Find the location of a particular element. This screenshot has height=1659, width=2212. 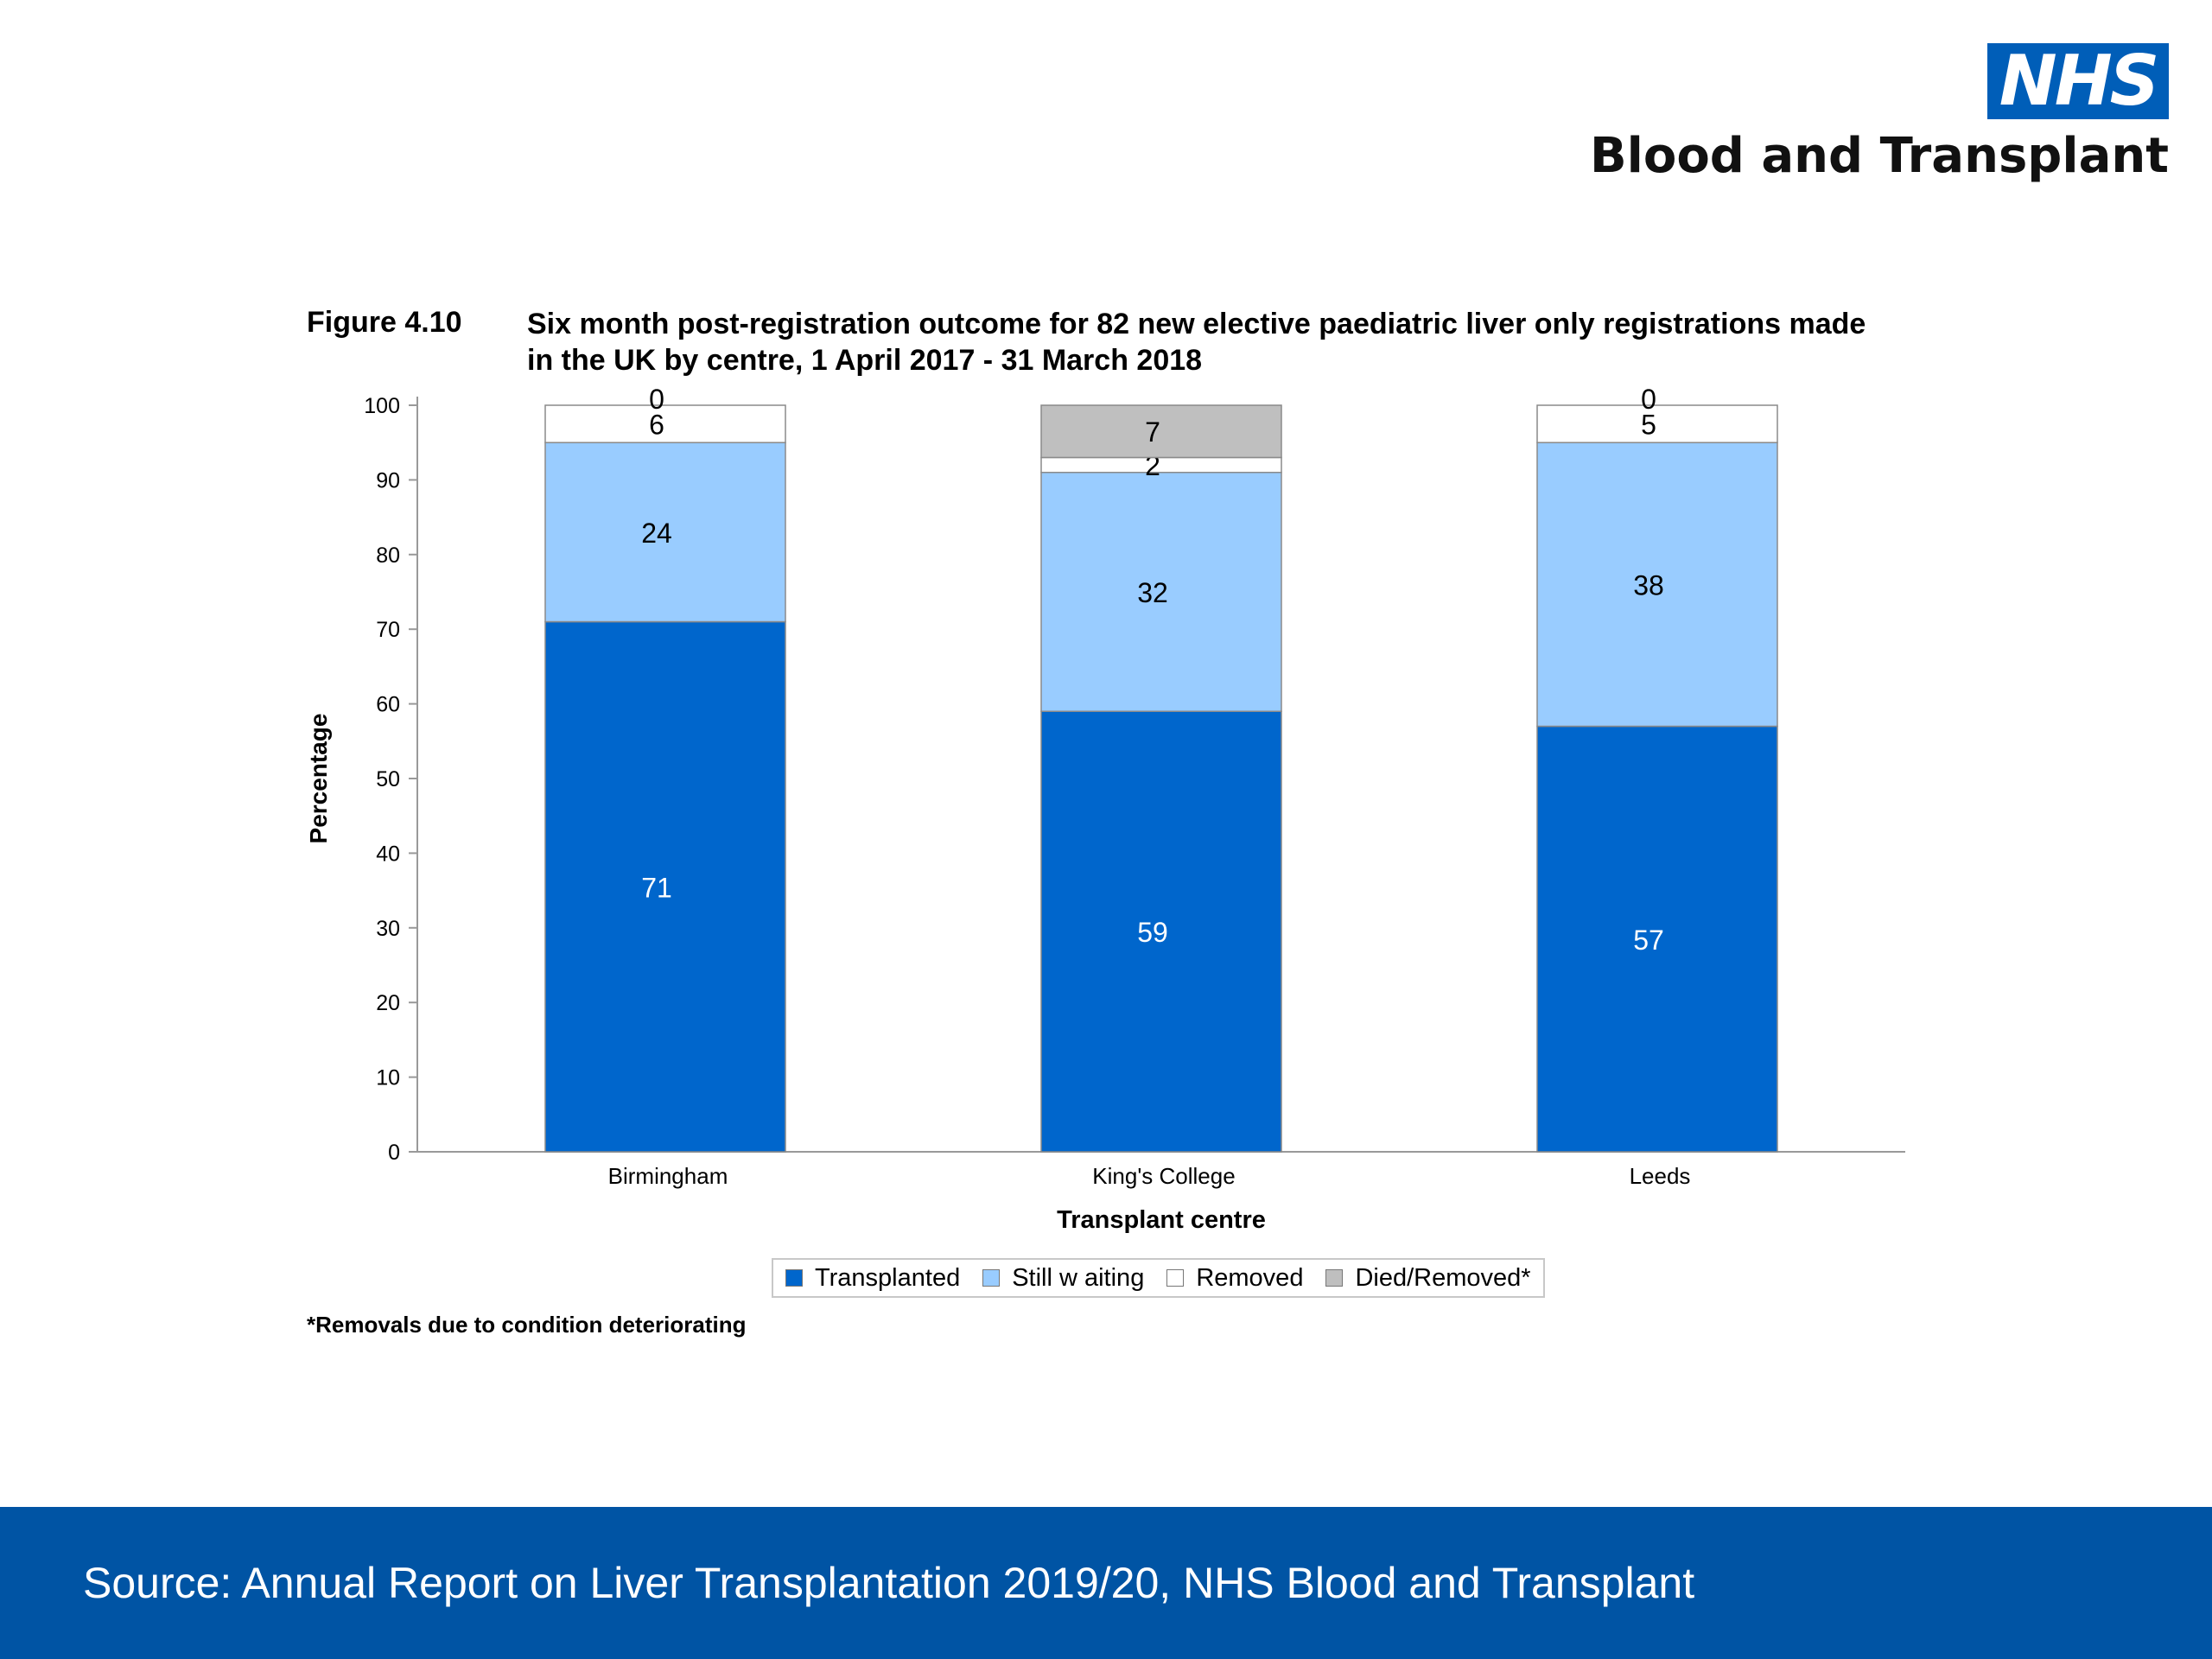

y-tick-label: 70 is located at coordinates (388, 630).